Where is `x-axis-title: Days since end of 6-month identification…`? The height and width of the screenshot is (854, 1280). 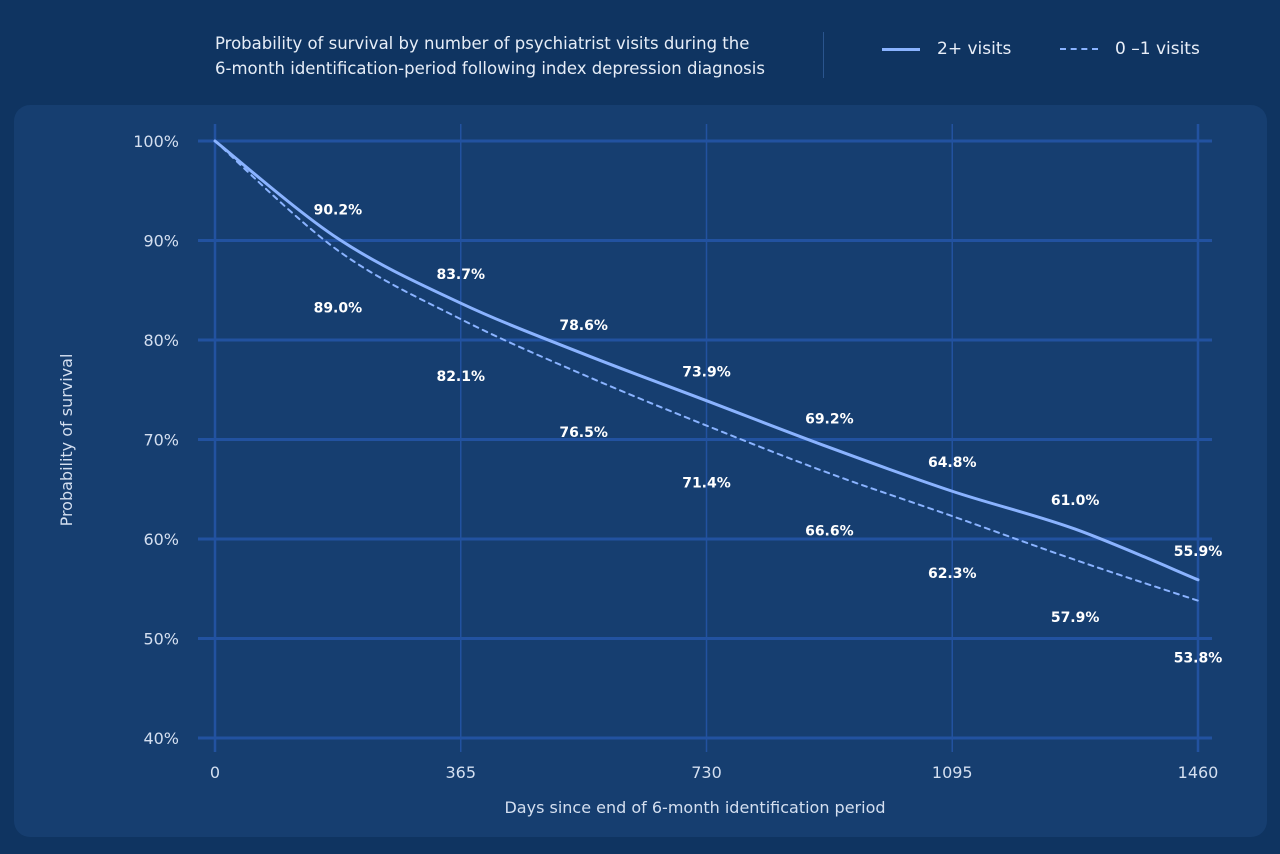
x-axis-title: Days since end of 6-month identification… is located at coordinates (694, 807).